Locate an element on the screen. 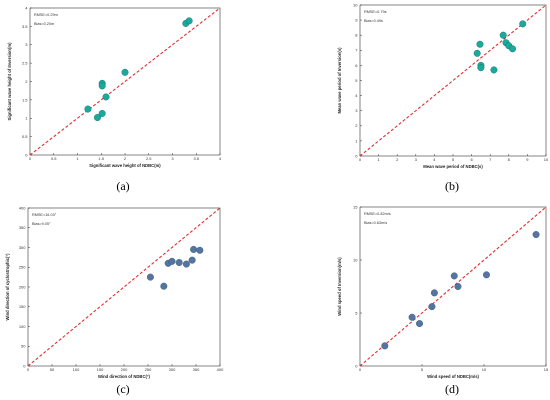 Image resolution: width=550 pixels, height=400 pixels. y-tick-label: 1 is located at coordinates (26, 118).